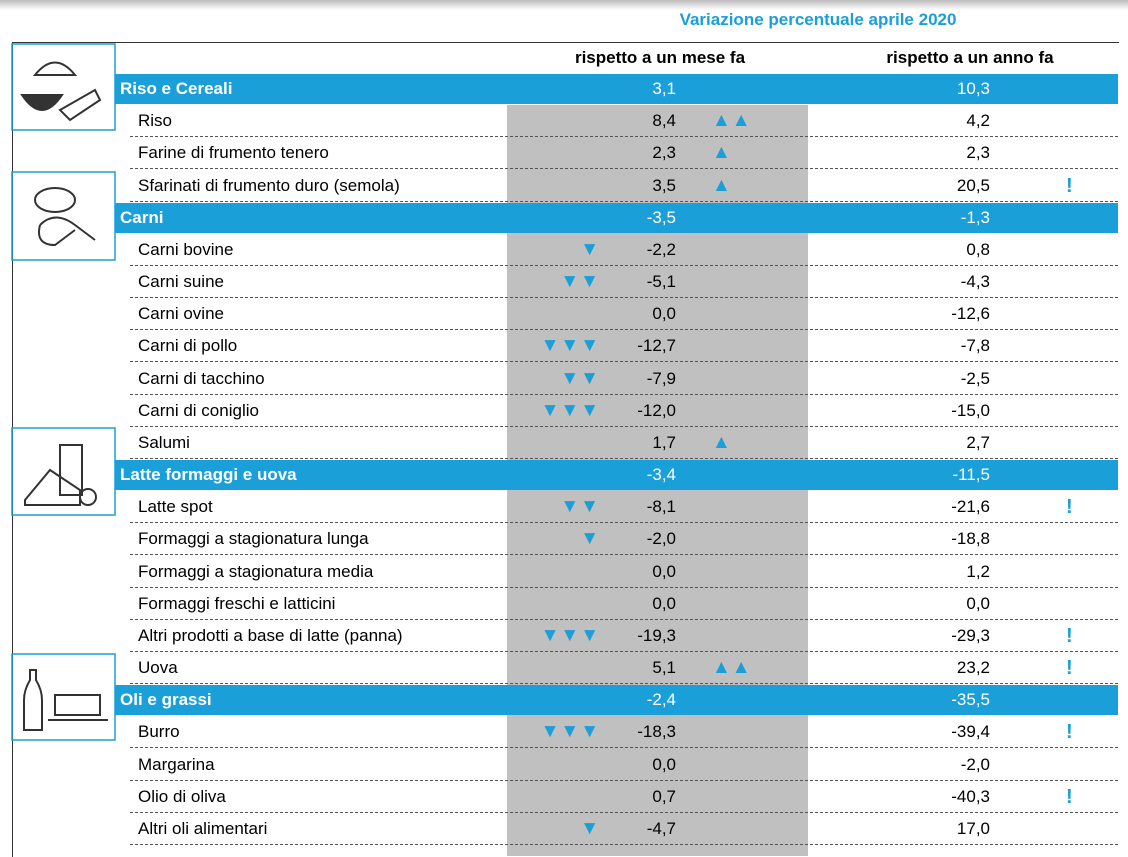 The image size is (1128, 857). What do you see at coordinates (978, 153) in the screenshot?
I see `item-year: 2,3` at bounding box center [978, 153].